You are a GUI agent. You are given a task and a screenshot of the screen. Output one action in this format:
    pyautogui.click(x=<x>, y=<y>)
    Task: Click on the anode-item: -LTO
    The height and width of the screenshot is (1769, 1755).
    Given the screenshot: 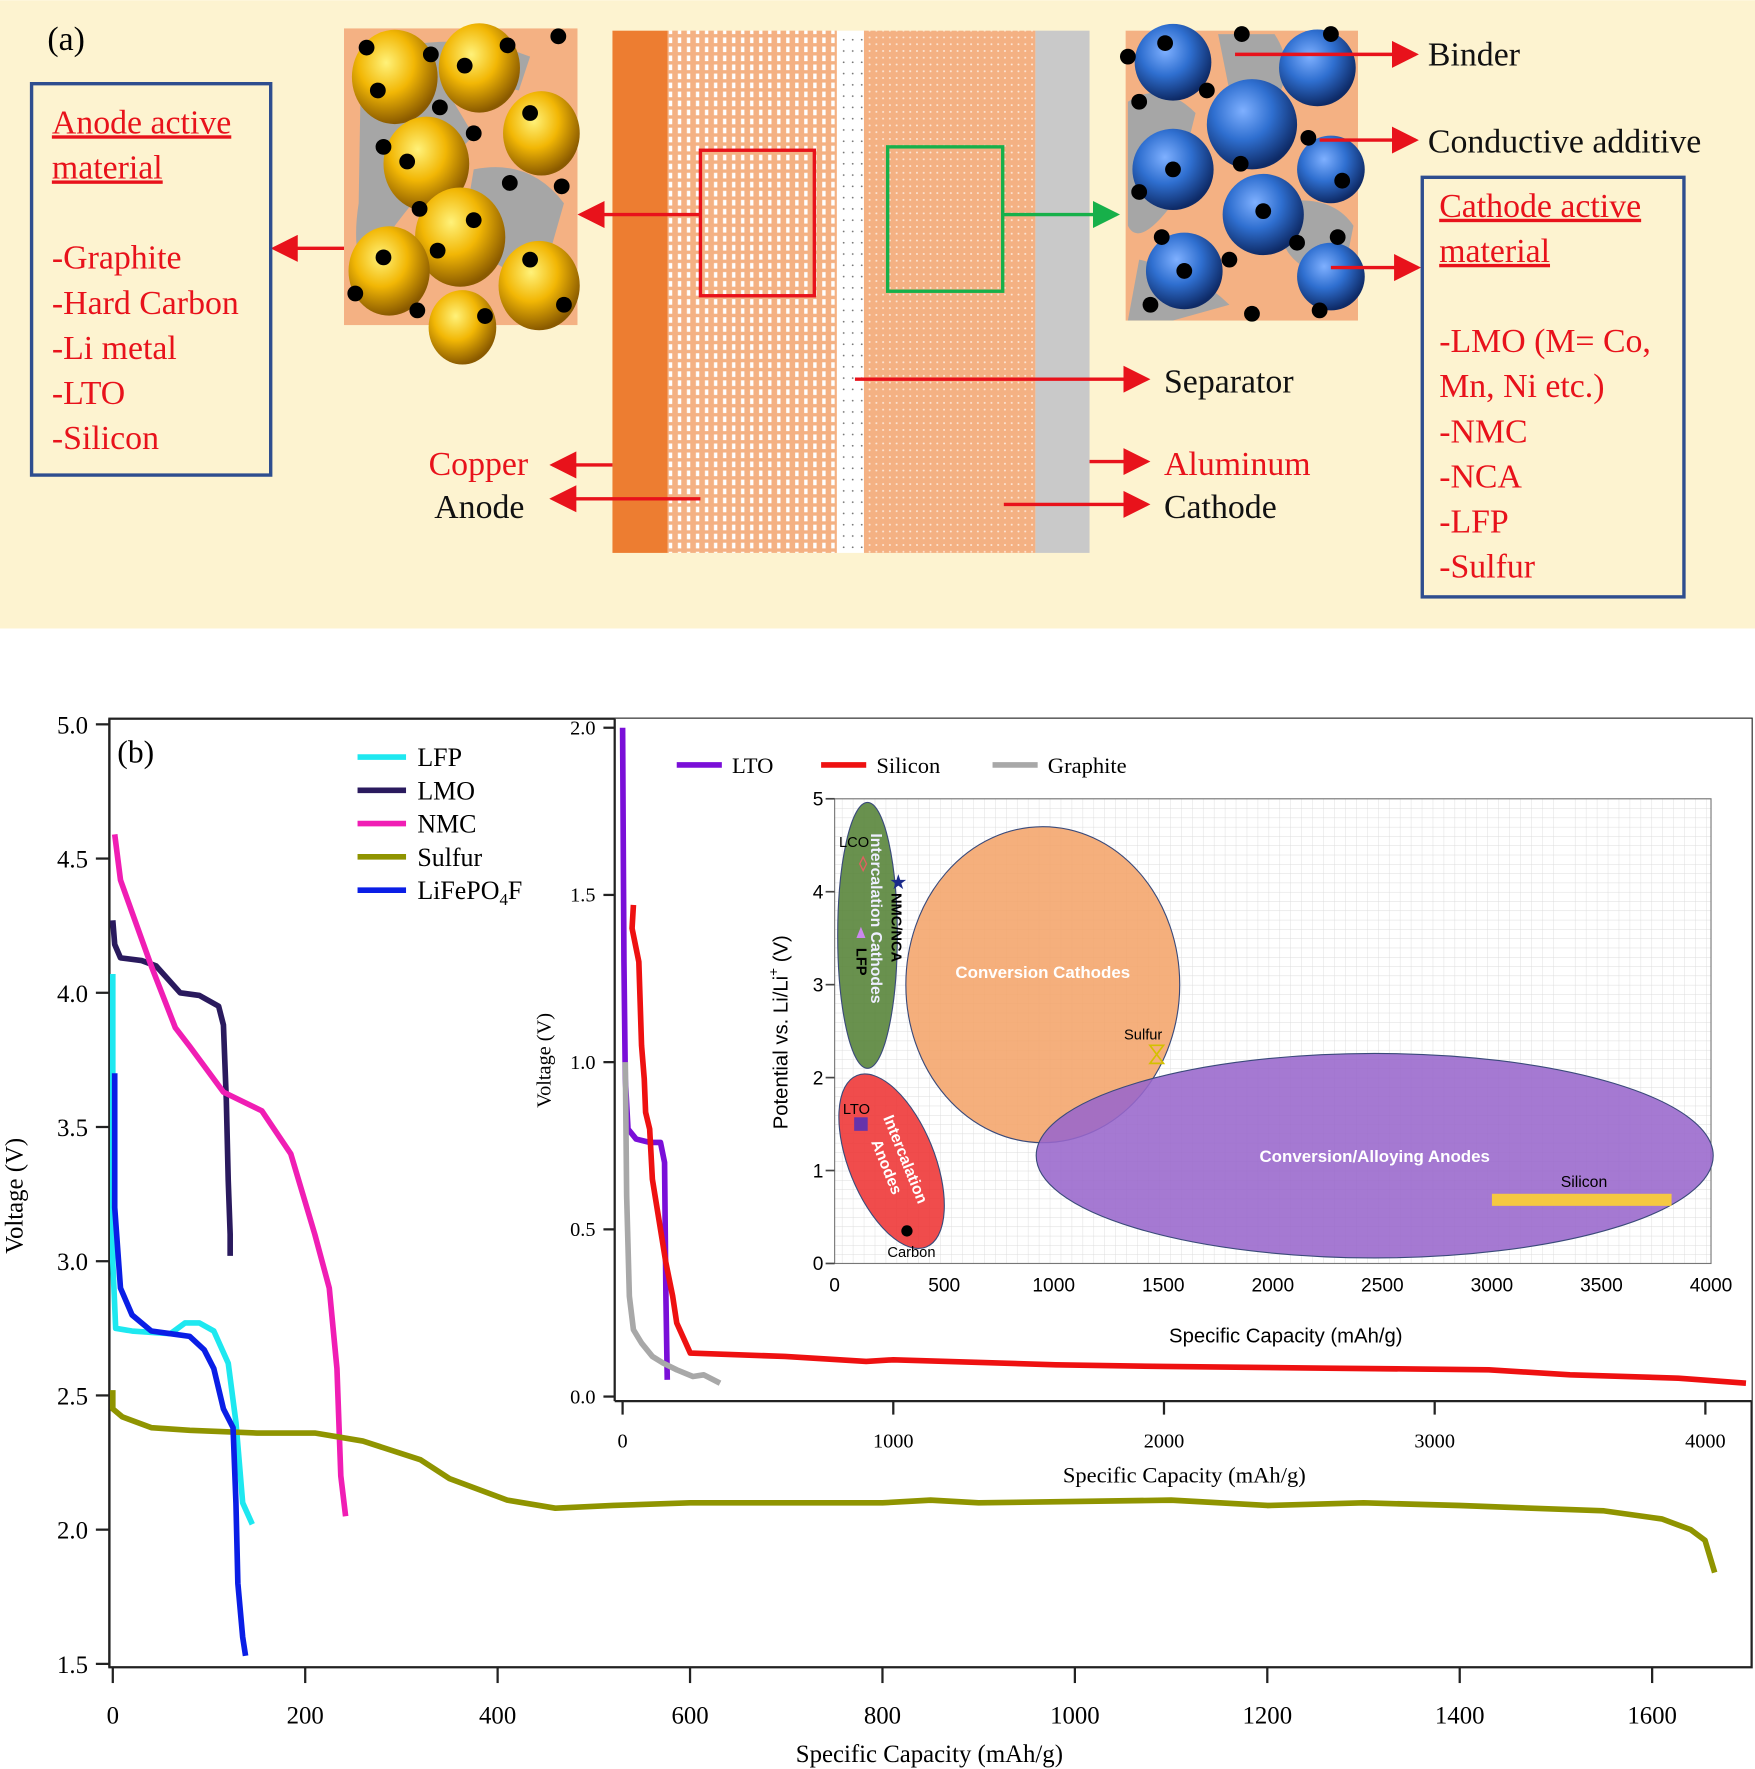 What is the action you would take?
    pyautogui.click(x=88, y=393)
    